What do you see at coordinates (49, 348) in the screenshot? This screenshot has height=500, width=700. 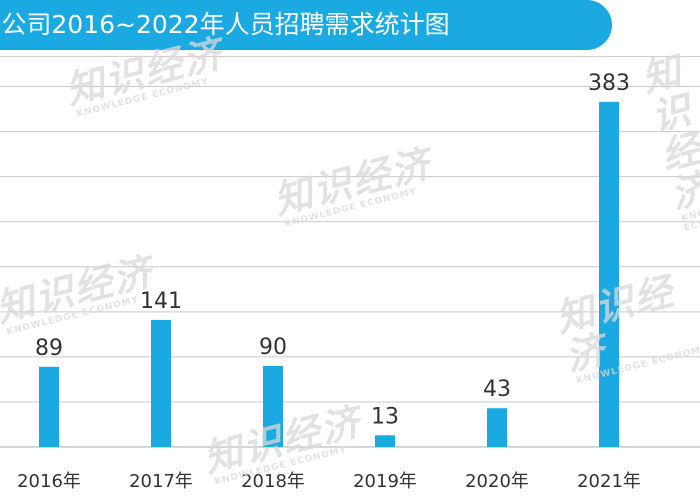 I see `data-label: 89` at bounding box center [49, 348].